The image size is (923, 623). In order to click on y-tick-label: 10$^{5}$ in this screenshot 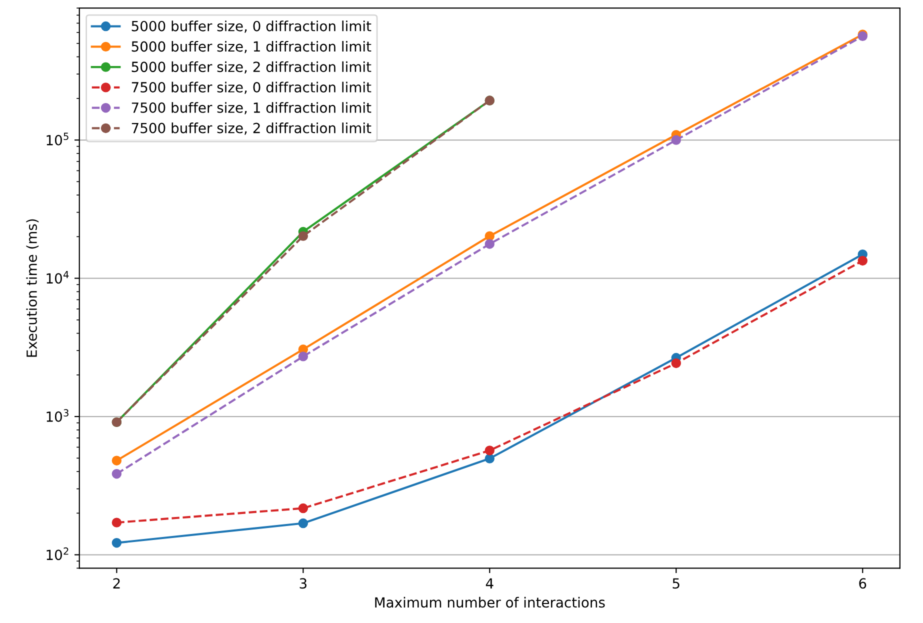, I will do `click(57, 139)`.